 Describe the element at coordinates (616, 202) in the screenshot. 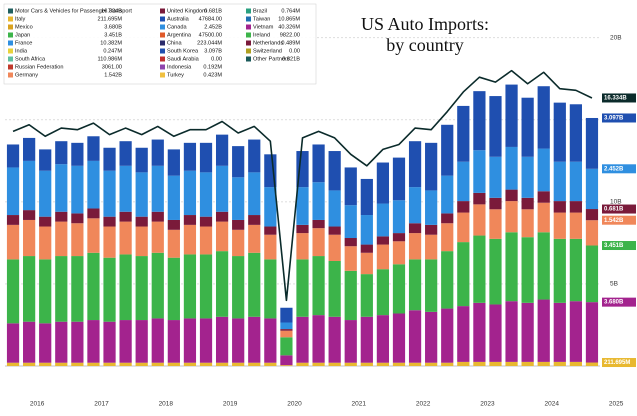

I see `y-tick-label: 10B` at that location.